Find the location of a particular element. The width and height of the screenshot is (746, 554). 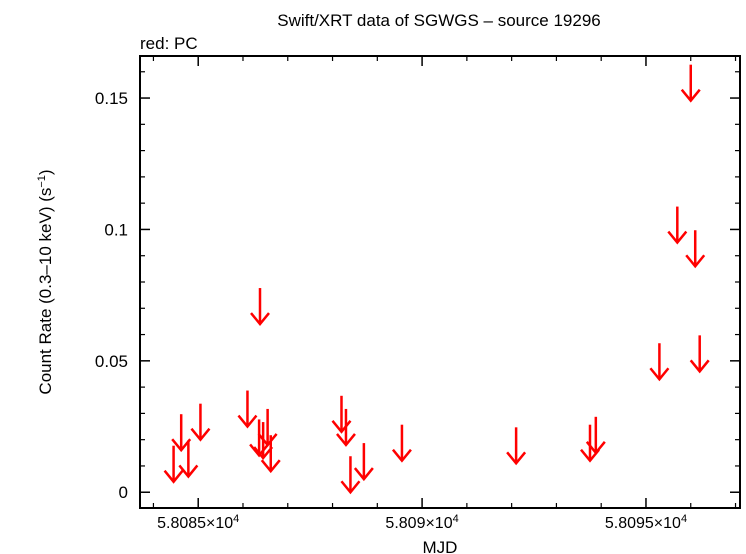

y-tick-label: 0.05 is located at coordinates (111, 361).